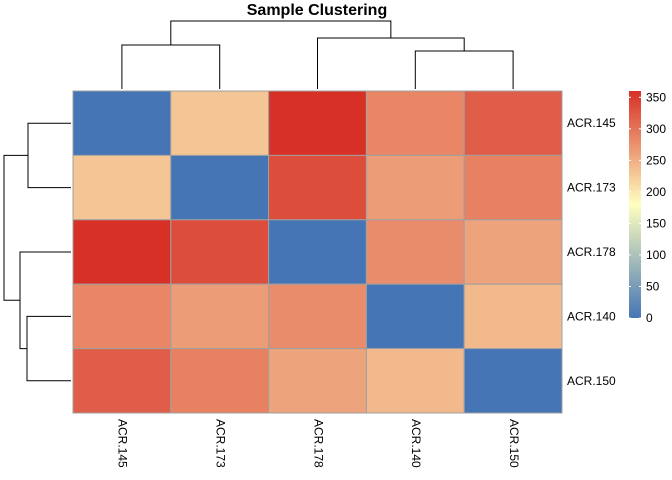 The height and width of the screenshot is (480, 672). Describe the element at coordinates (221, 443) in the screenshot. I see `column-label: ACR.173` at that location.